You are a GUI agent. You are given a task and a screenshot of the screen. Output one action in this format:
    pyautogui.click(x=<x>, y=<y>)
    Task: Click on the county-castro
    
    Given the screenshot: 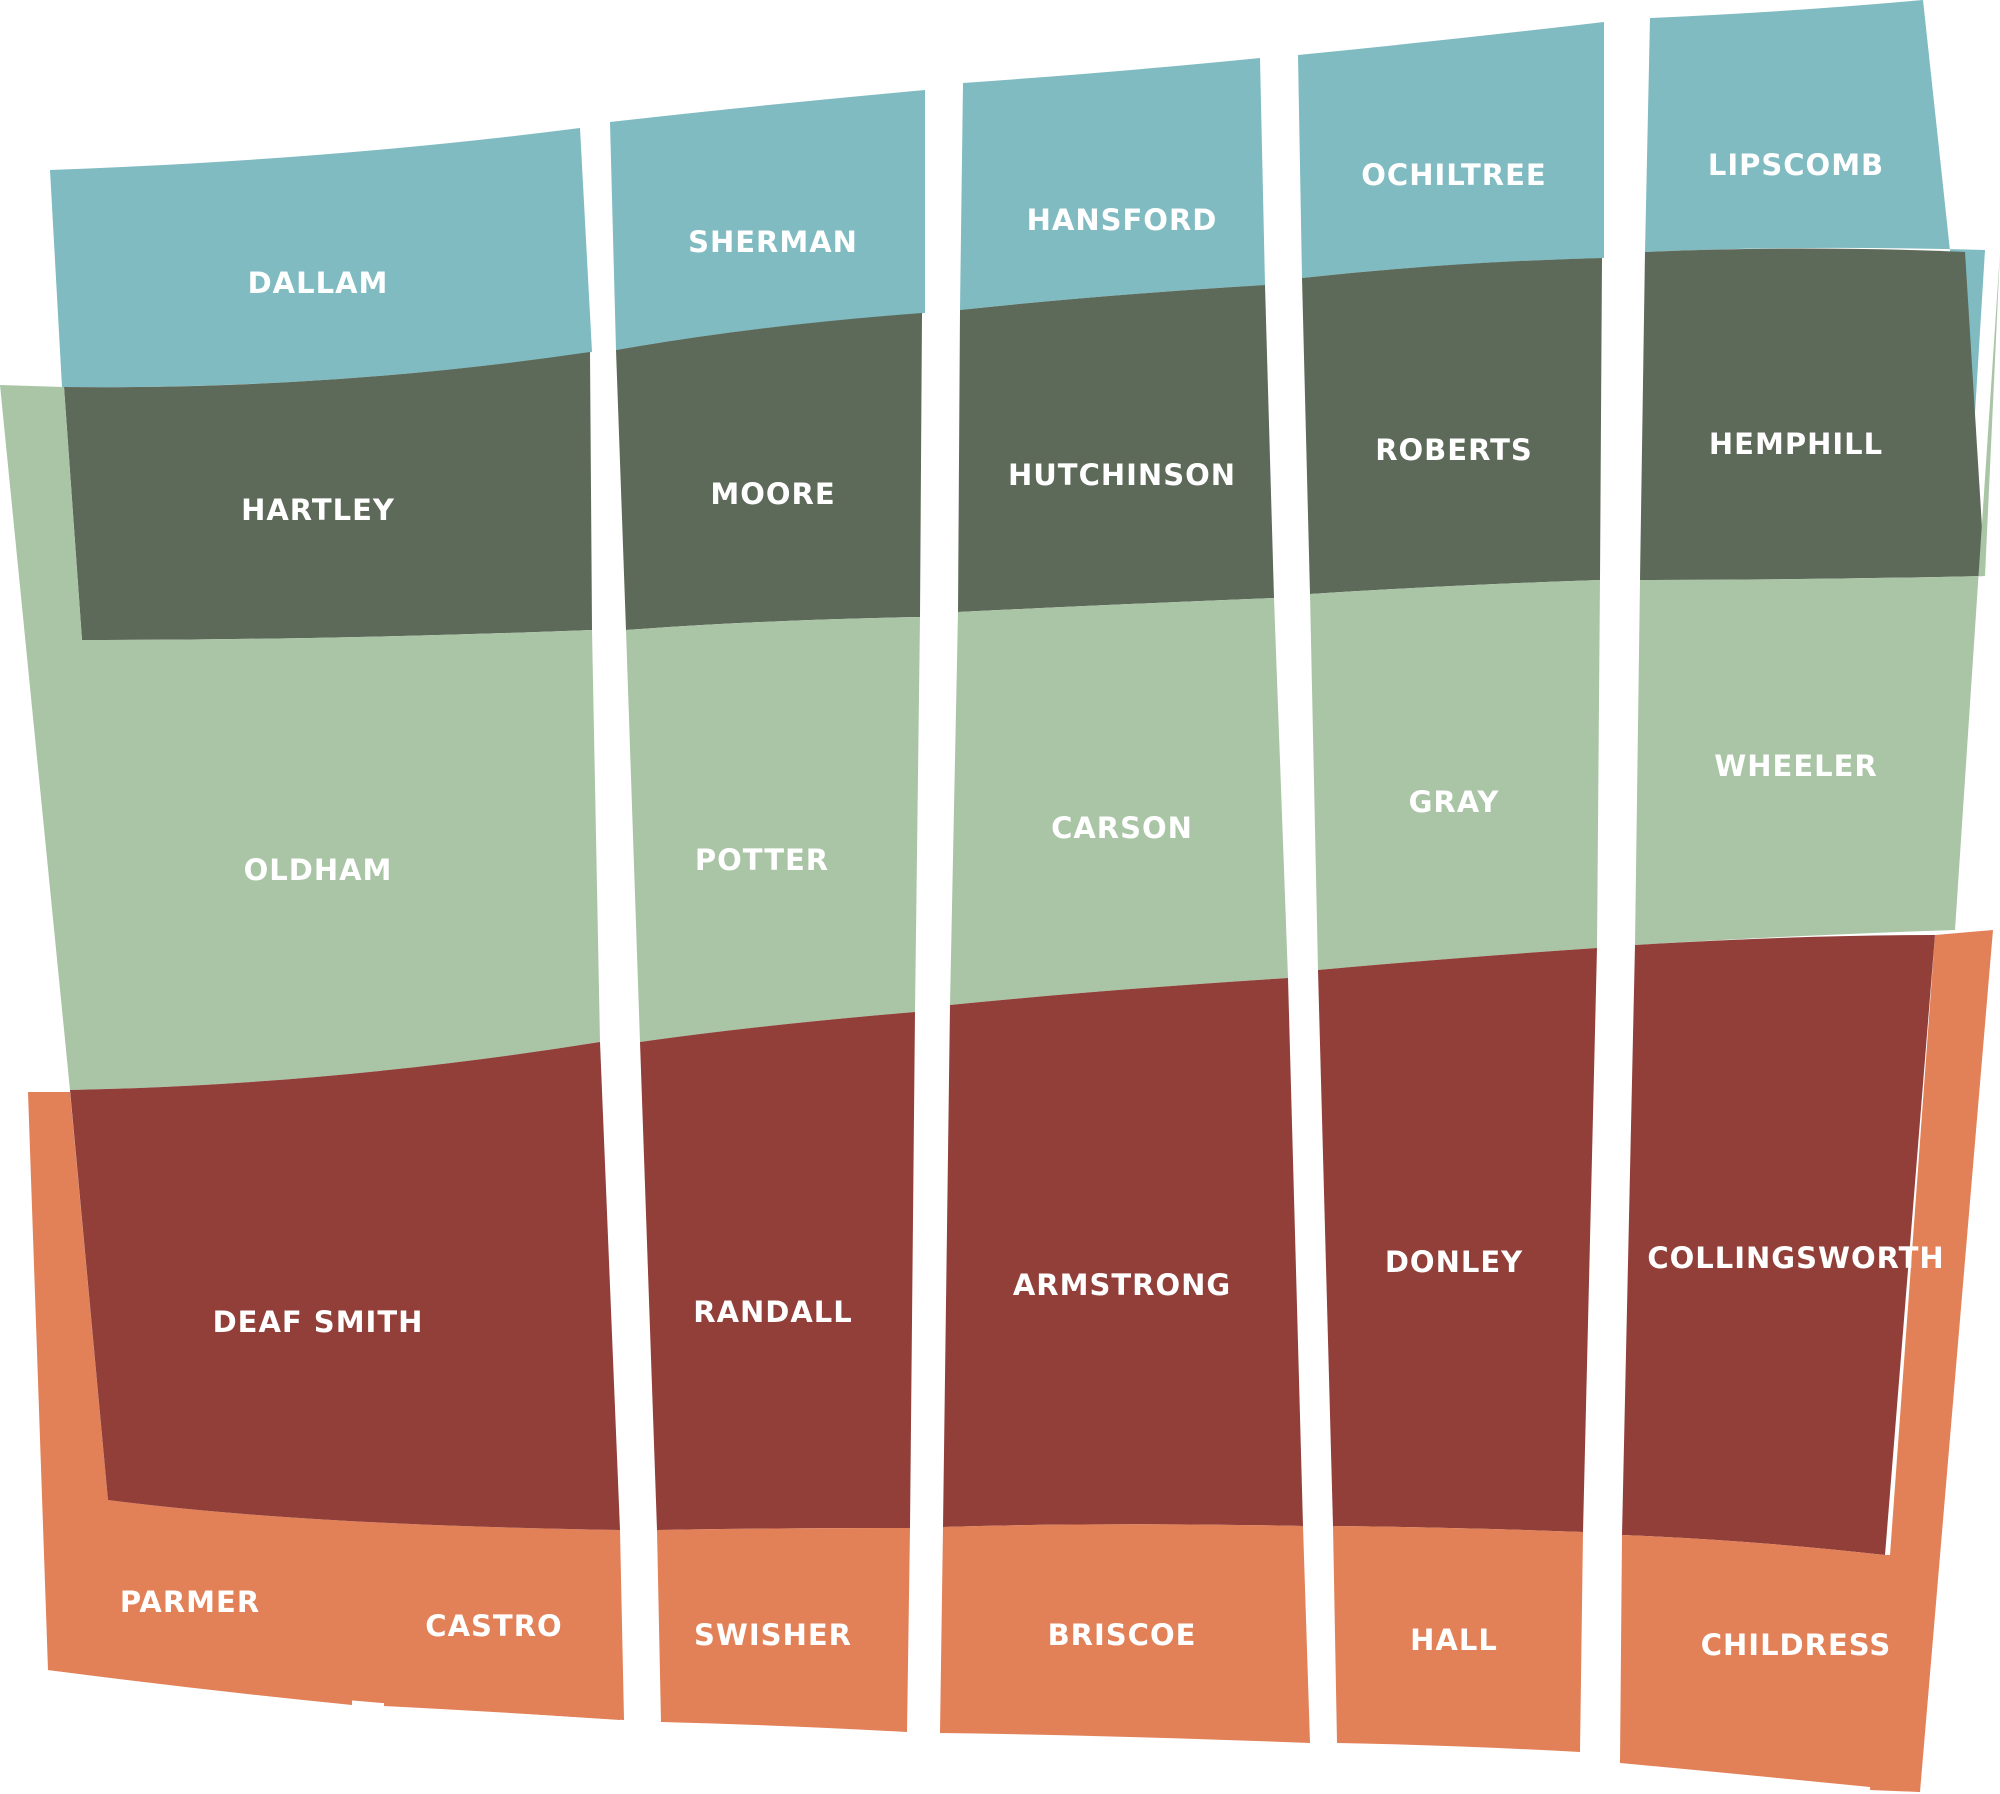 What is the action you would take?
    pyautogui.click(x=504, y=1623)
    